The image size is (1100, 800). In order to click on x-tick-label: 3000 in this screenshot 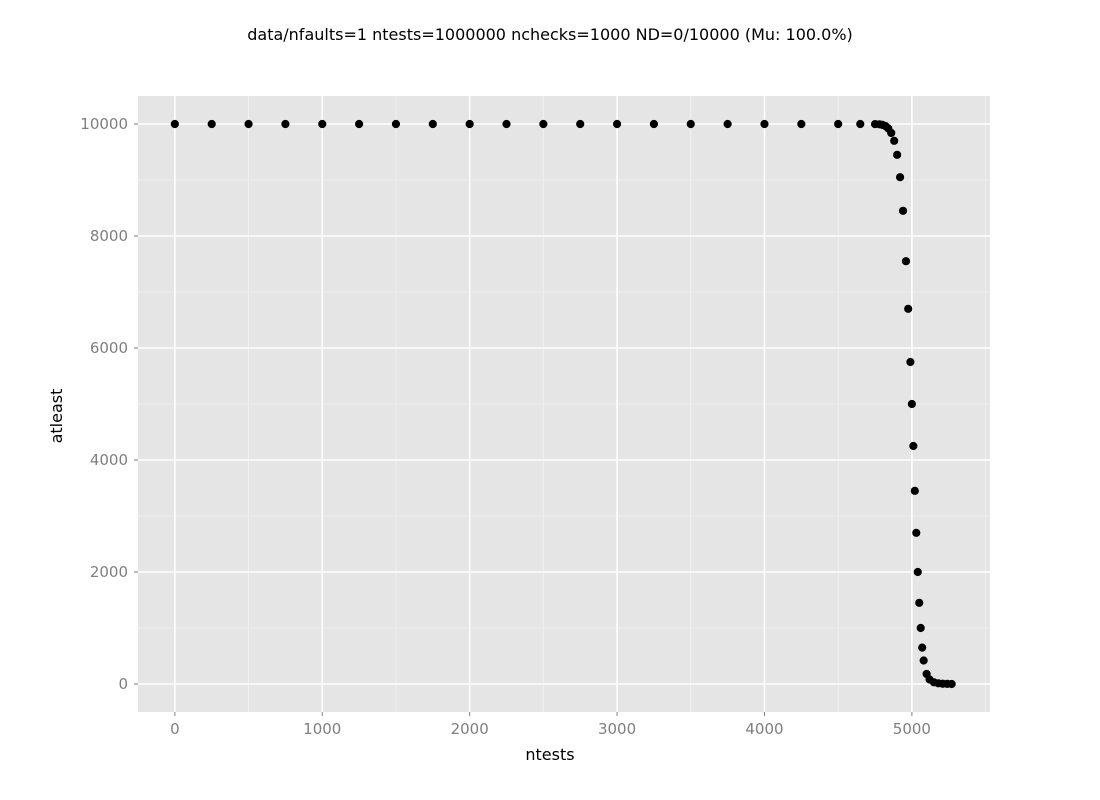, I will do `click(617, 729)`.